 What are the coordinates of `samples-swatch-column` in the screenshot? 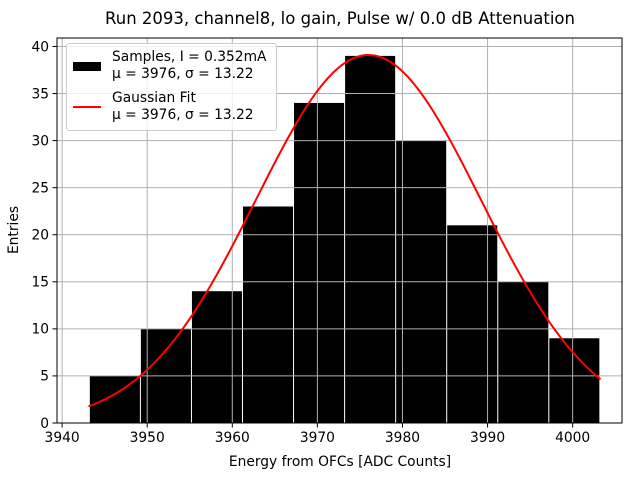 It's located at (87, 66).